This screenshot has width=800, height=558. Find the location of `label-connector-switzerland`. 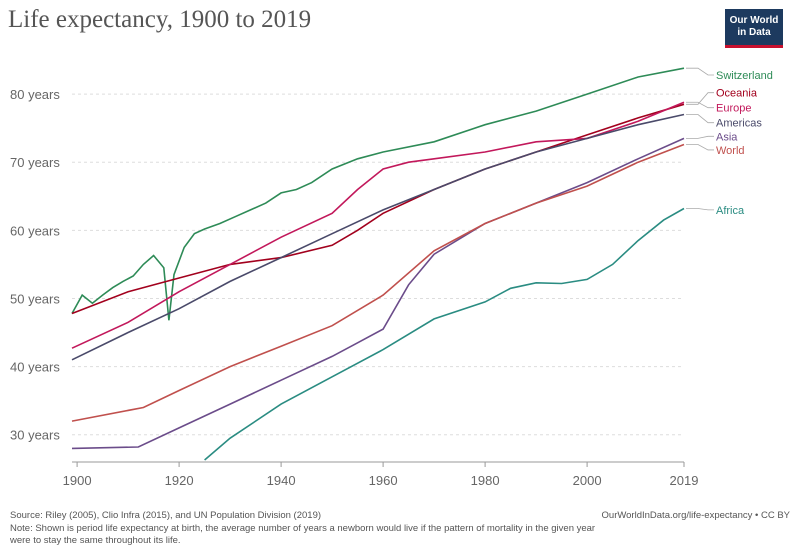

label-connector-switzerland is located at coordinates (700, 71).